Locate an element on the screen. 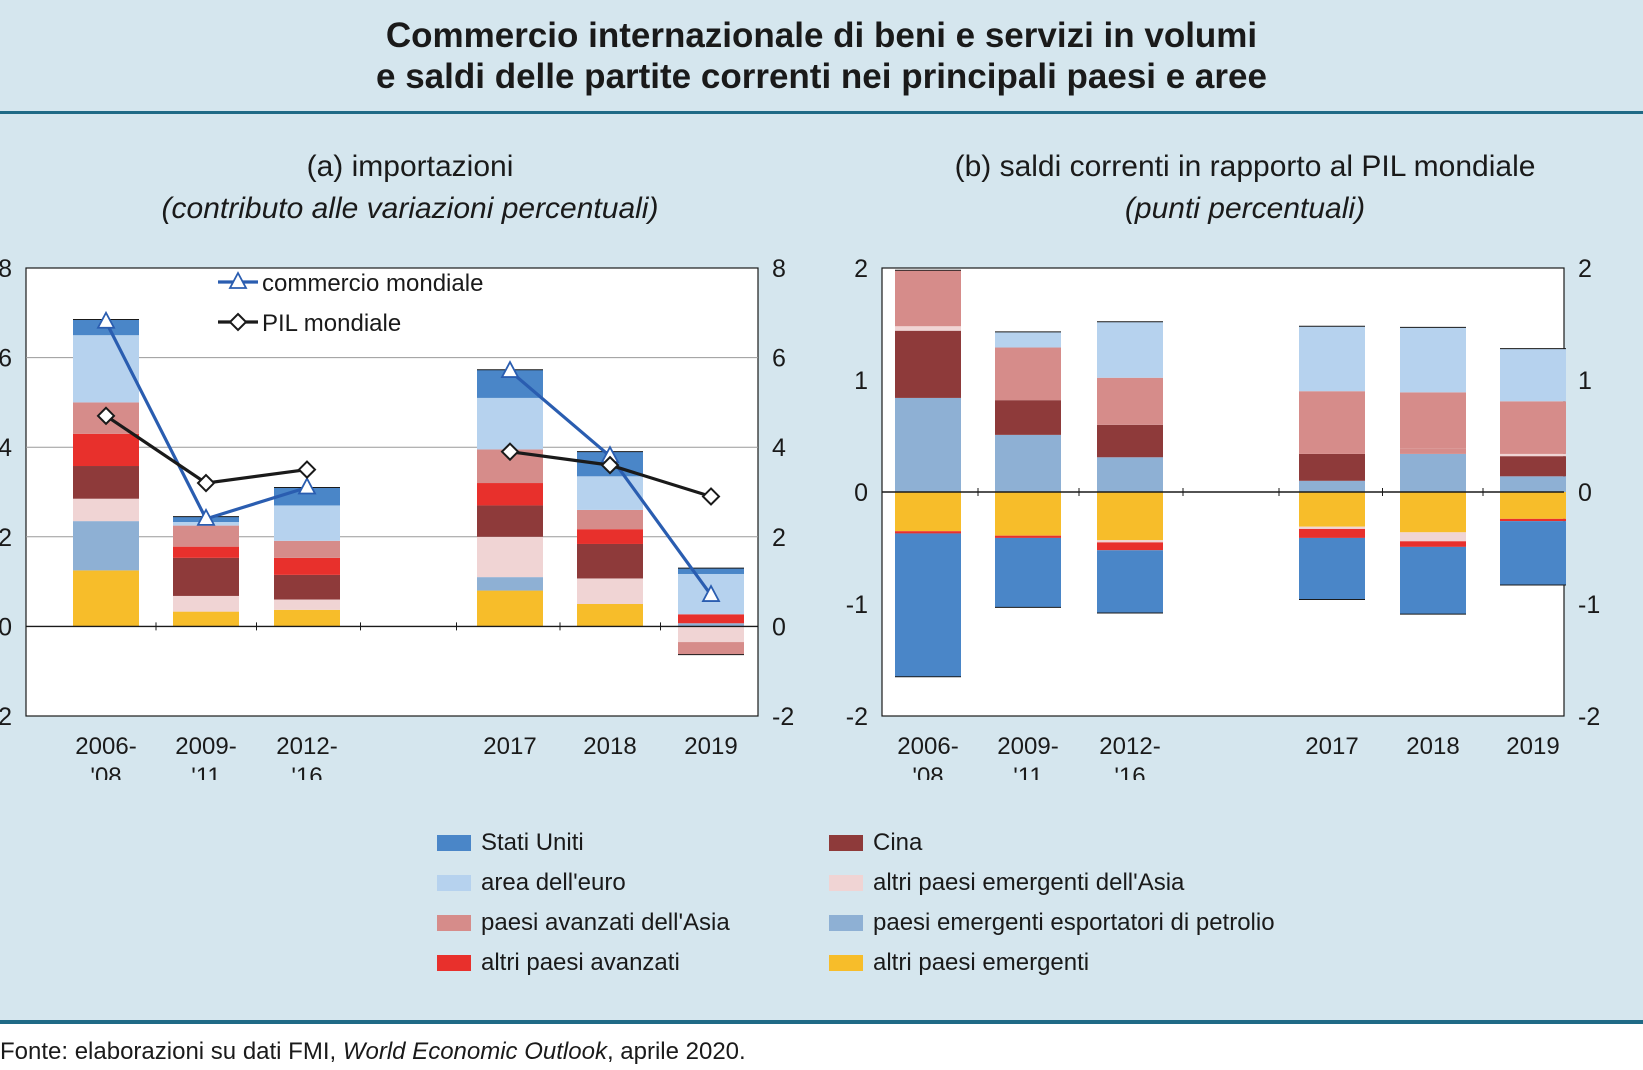  bottom-rule is located at coordinates (821, 1022).